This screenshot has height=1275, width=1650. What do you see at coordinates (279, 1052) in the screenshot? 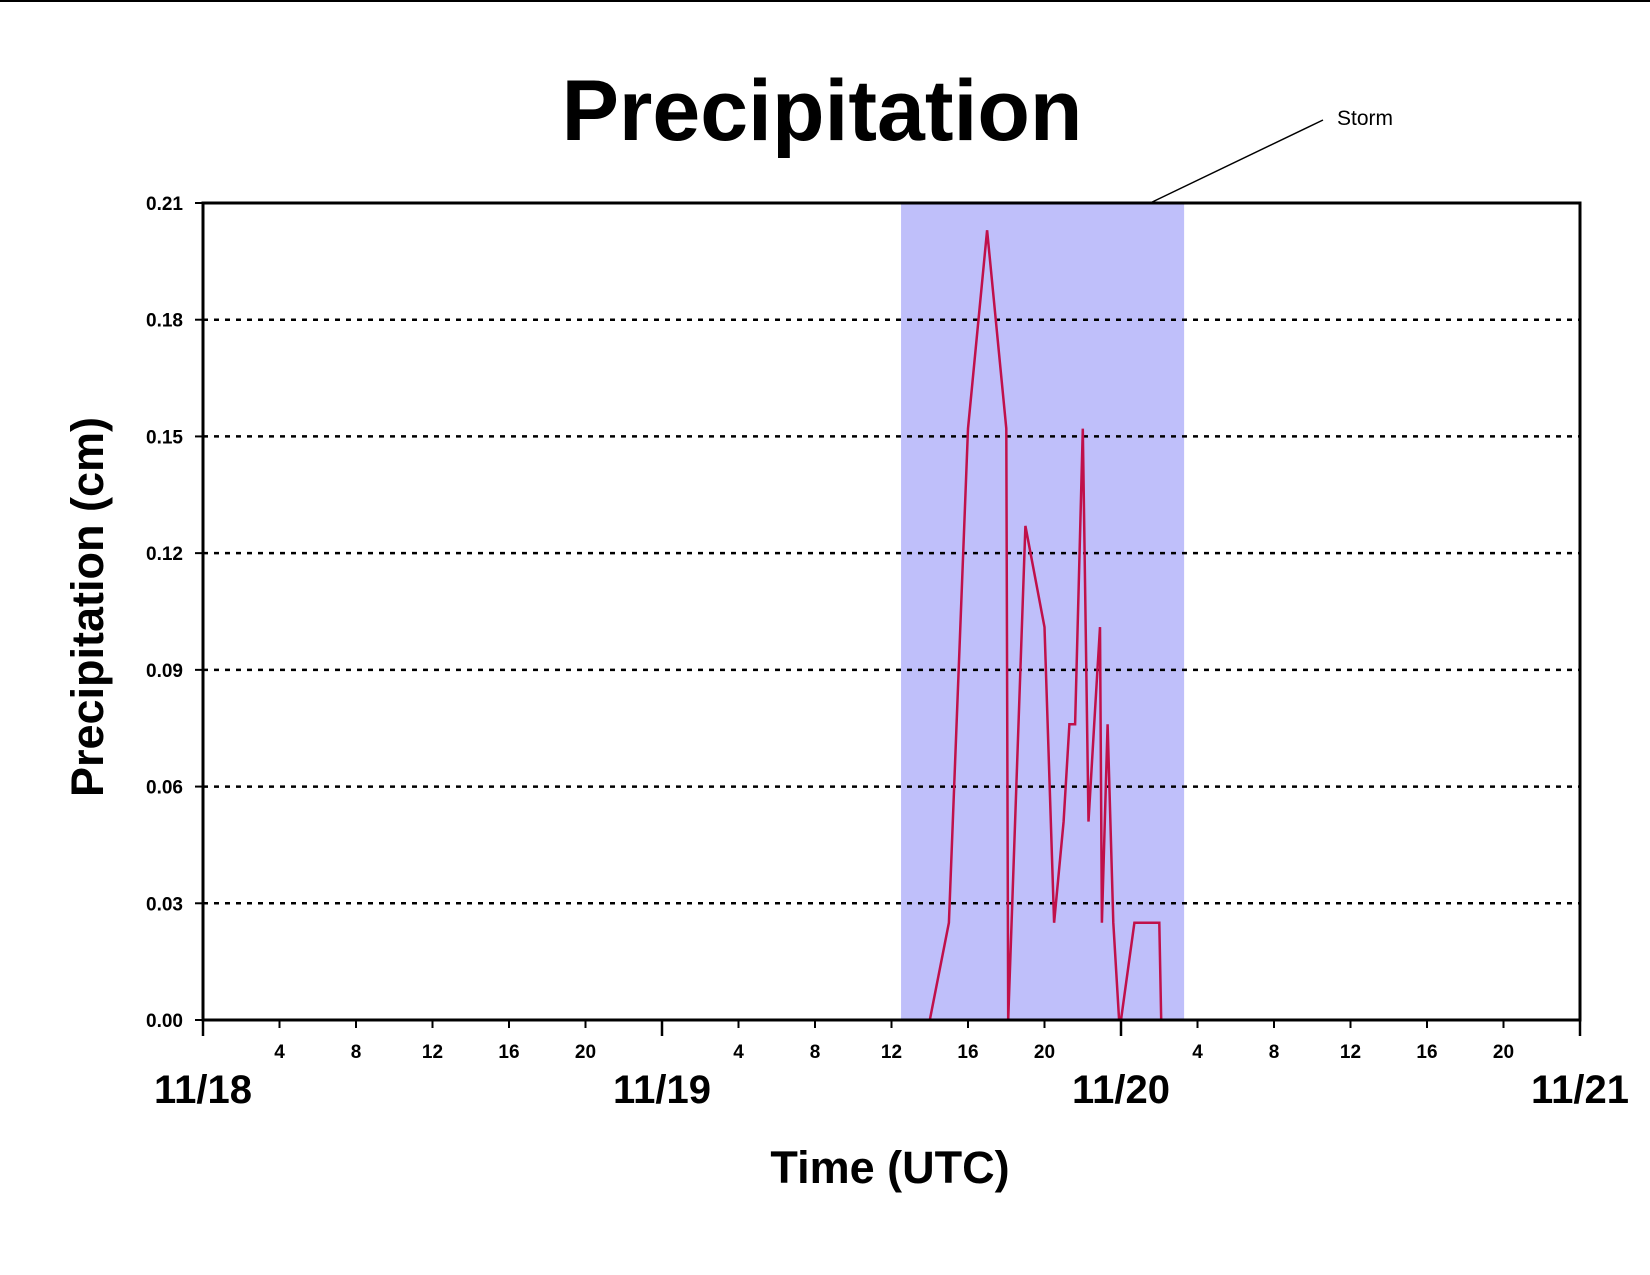
I see `x-hour-label-0: 4` at bounding box center [279, 1052].